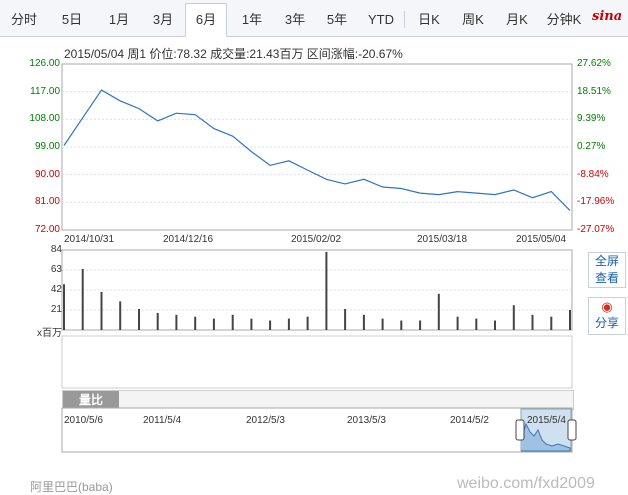 The height and width of the screenshot is (495, 628). I want to click on tab-6: 3年, so click(295, 19).